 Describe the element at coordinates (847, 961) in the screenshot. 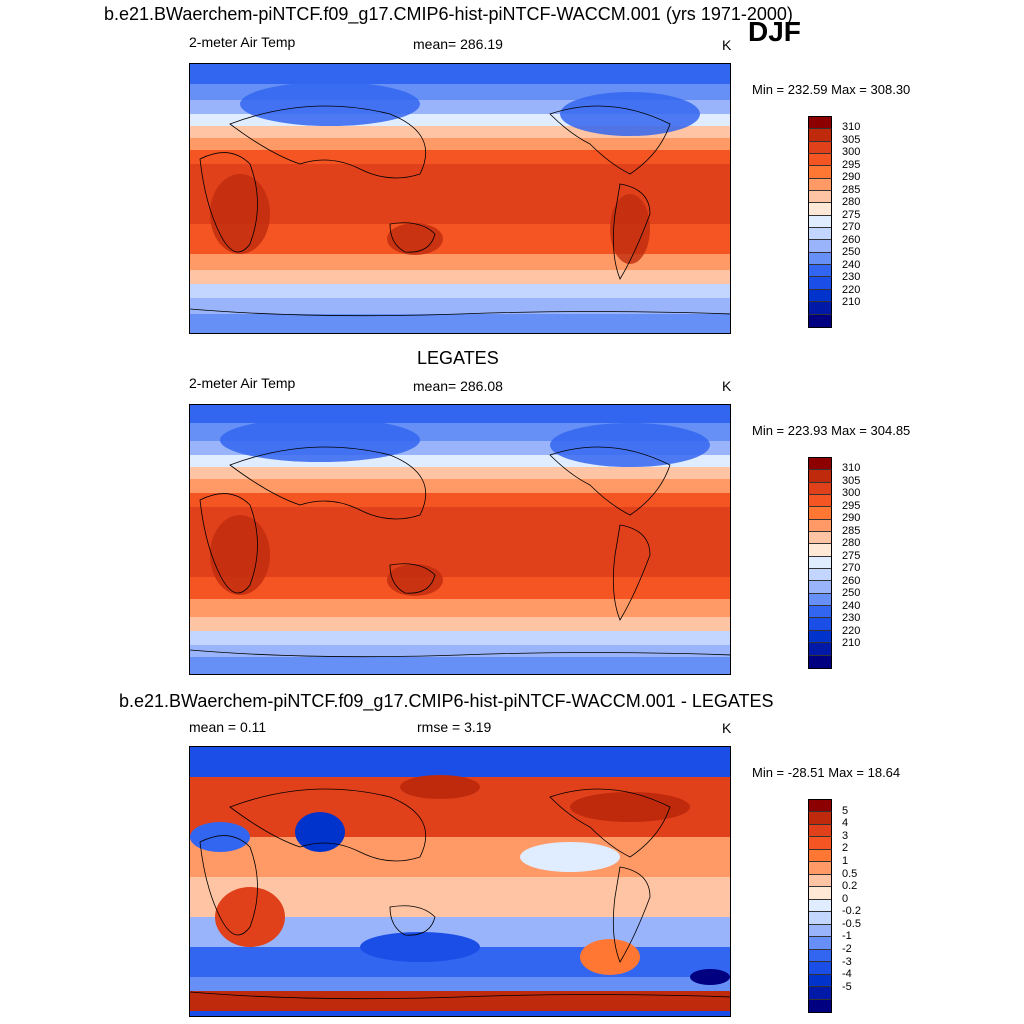

I see `colorbar-tick-label: -3` at that location.